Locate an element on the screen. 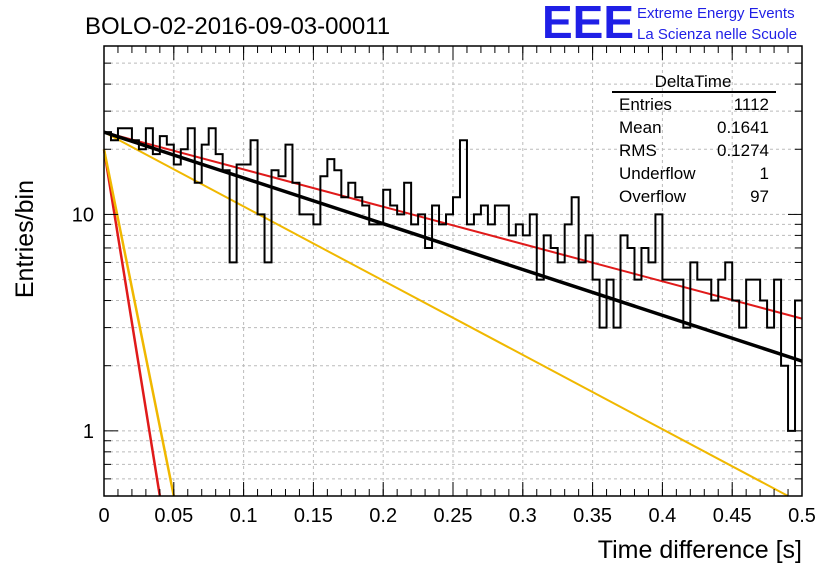  stats-title: DeltaTime is located at coordinates (693, 81).